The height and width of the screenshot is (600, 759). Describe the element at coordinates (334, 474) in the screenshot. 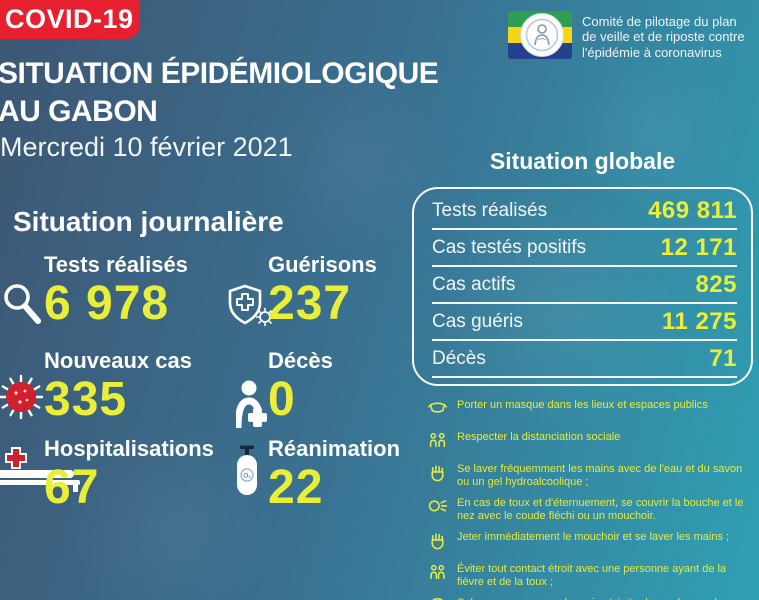

I see `stat-card-reanimation: Réanimation 22` at that location.